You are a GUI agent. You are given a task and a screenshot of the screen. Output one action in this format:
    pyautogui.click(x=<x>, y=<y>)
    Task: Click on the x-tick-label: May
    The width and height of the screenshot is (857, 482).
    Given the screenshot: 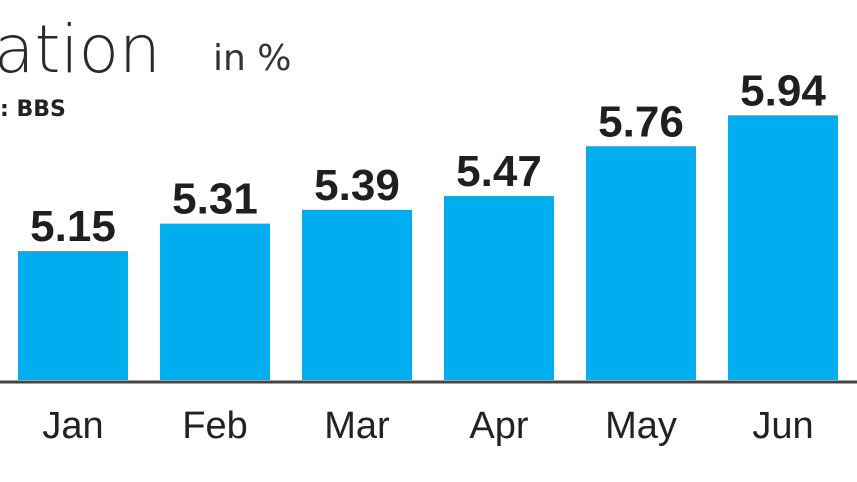 What is the action you would take?
    pyautogui.click(x=641, y=426)
    